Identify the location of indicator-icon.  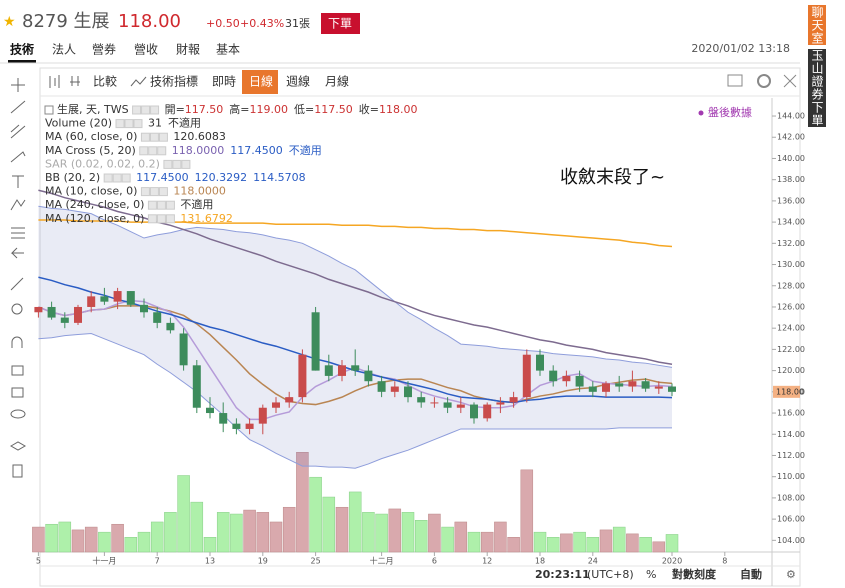
(138, 81).